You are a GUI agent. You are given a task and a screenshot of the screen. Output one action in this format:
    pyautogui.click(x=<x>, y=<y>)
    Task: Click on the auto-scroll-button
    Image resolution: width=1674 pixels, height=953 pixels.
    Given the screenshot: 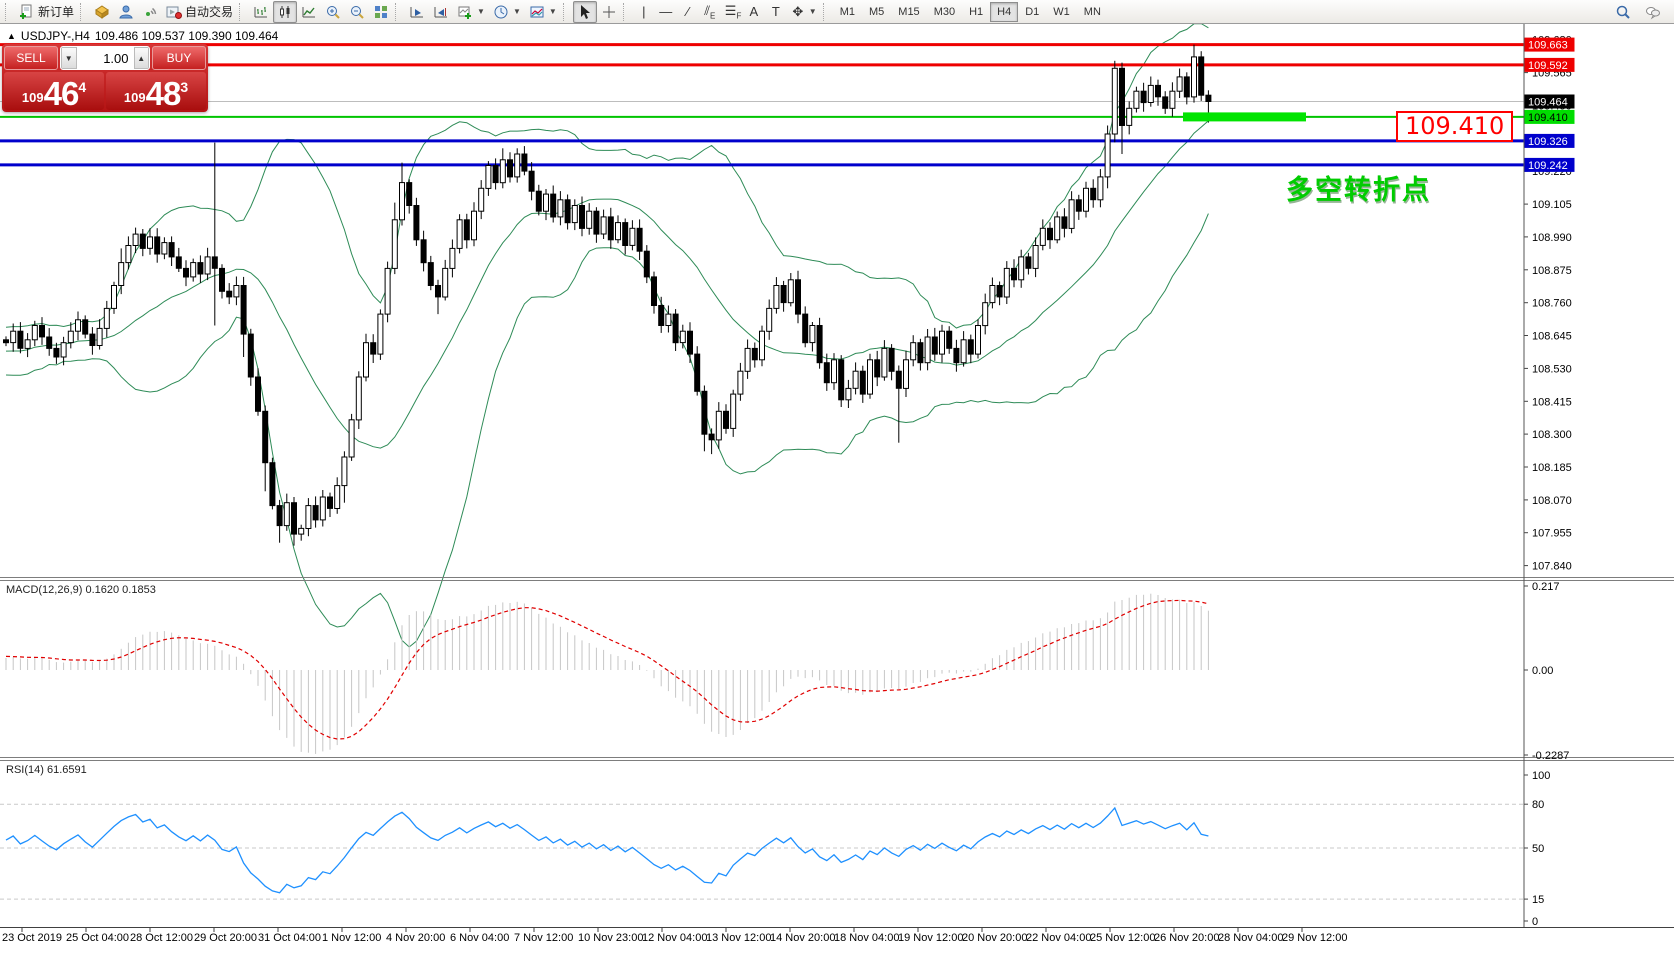 What is the action you would take?
    pyautogui.click(x=417, y=12)
    